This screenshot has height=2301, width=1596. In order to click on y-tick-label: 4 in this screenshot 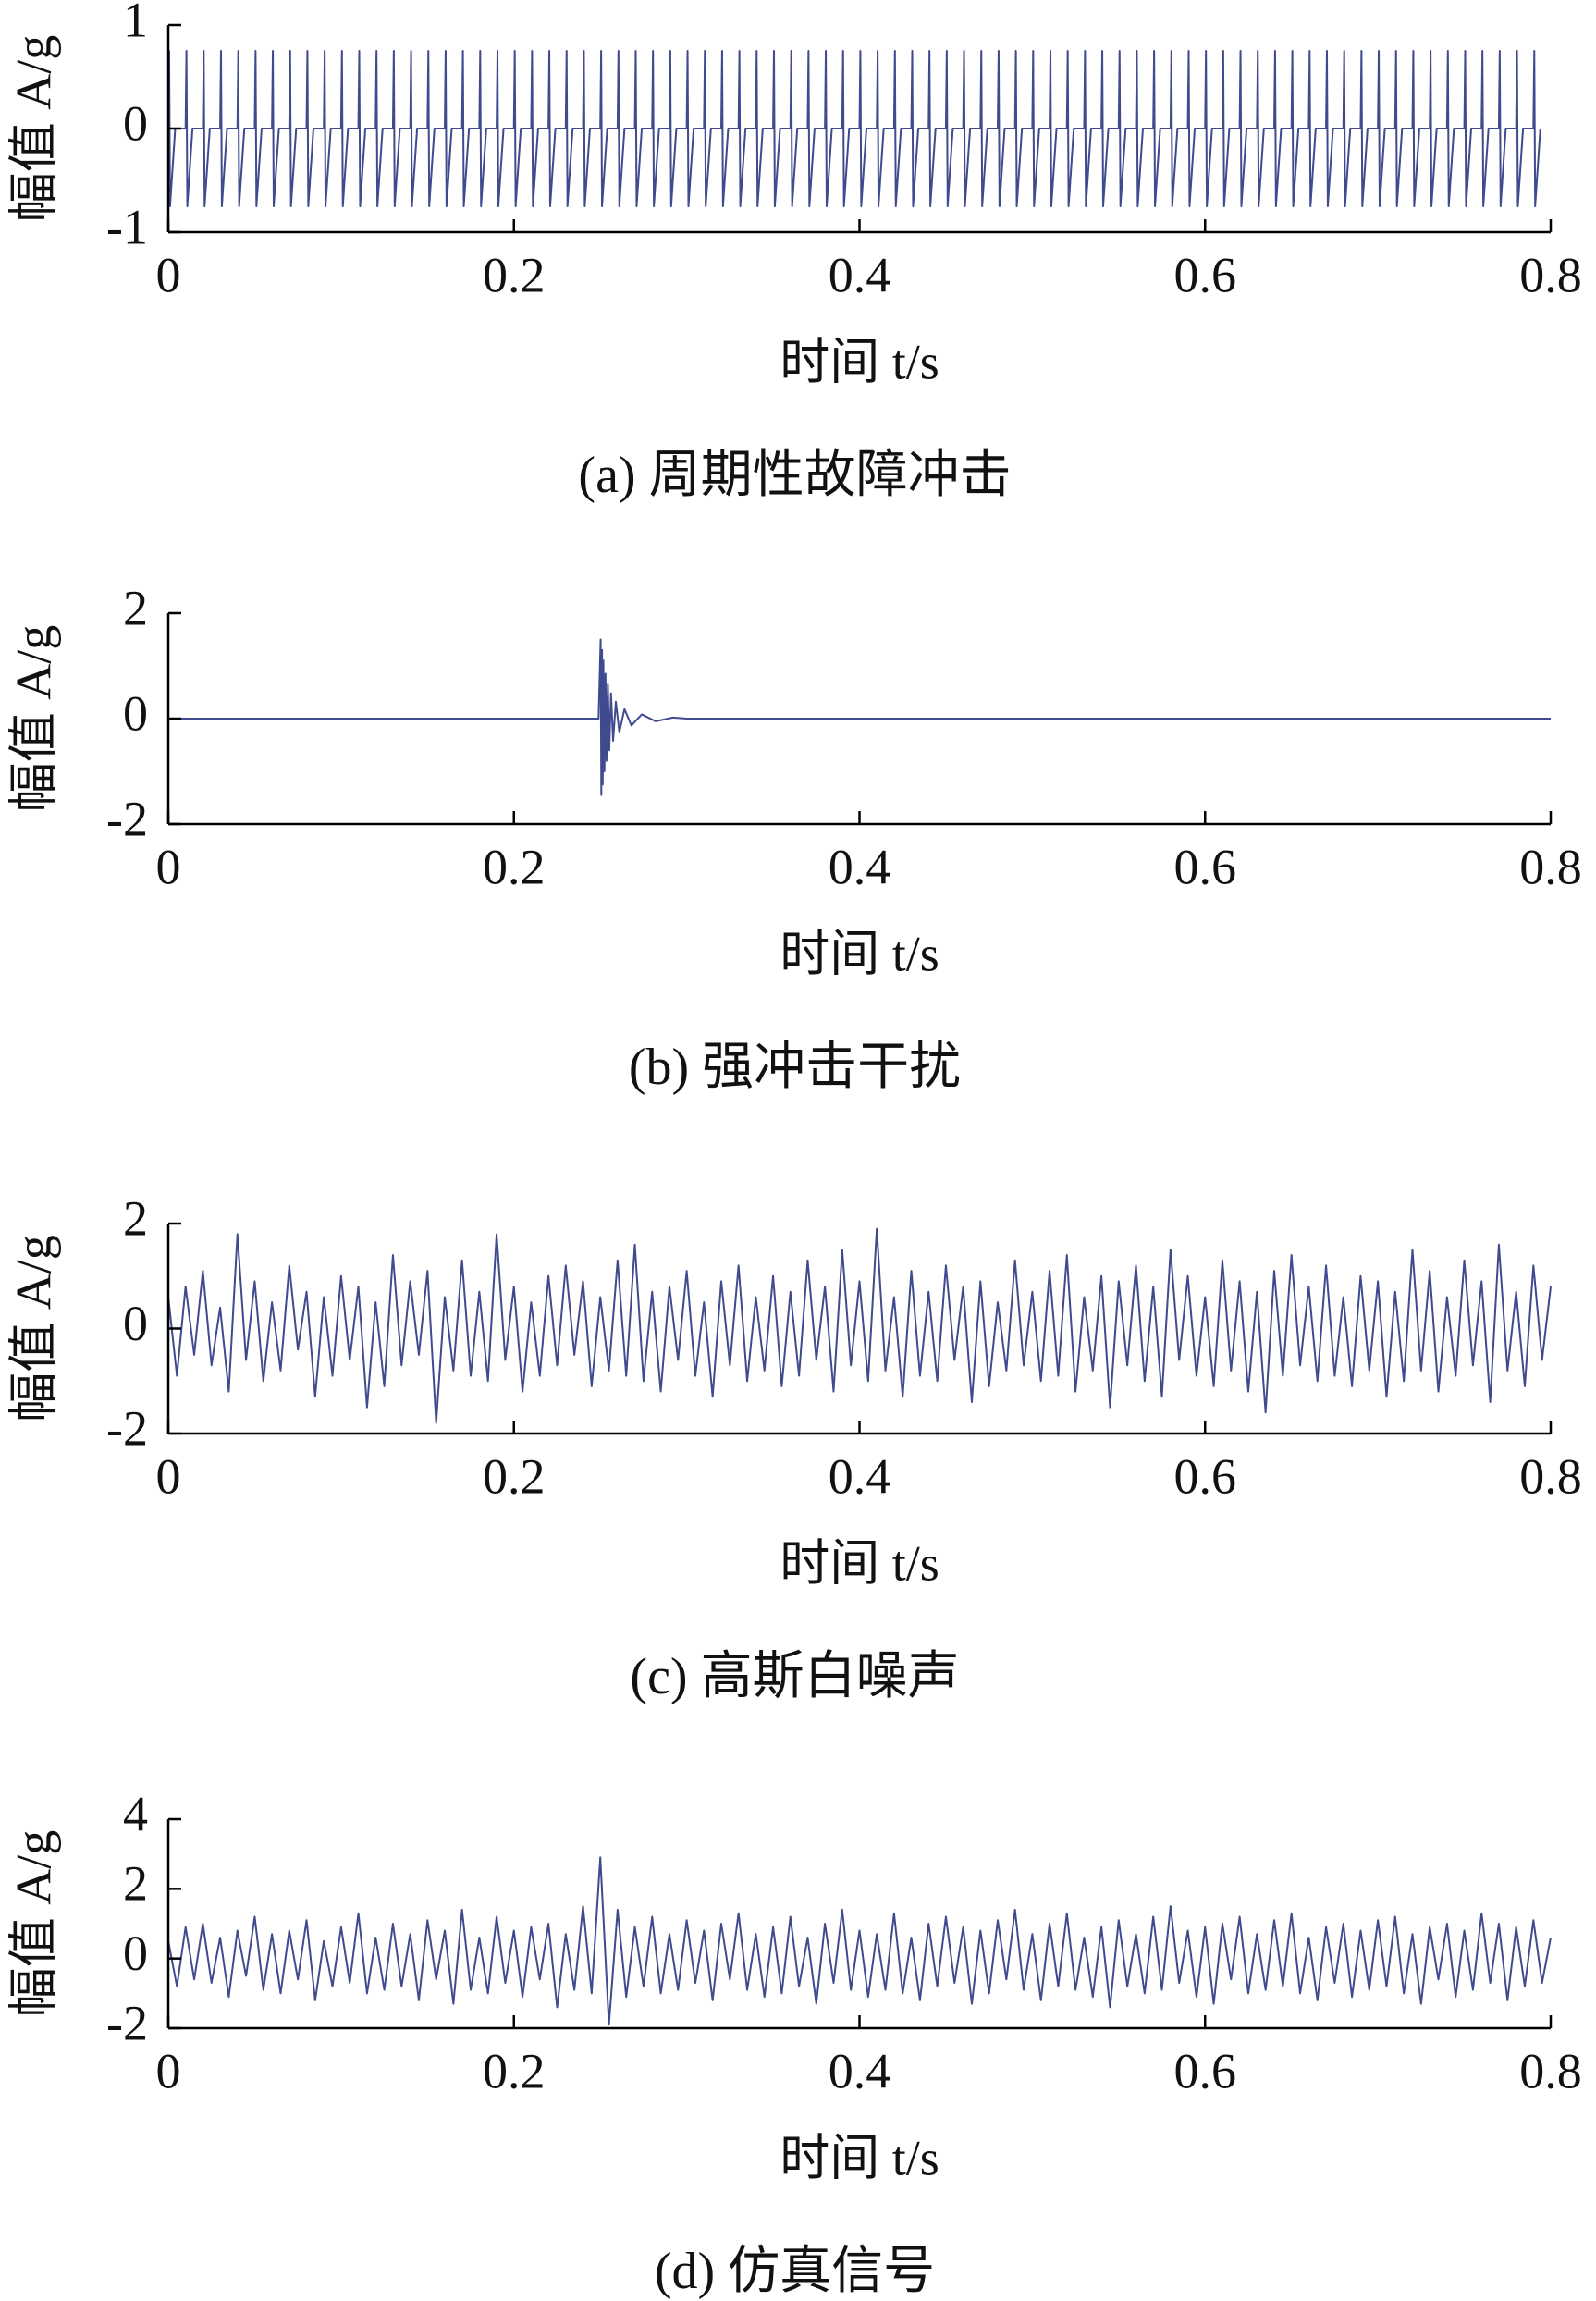, I will do `click(135, 1813)`.